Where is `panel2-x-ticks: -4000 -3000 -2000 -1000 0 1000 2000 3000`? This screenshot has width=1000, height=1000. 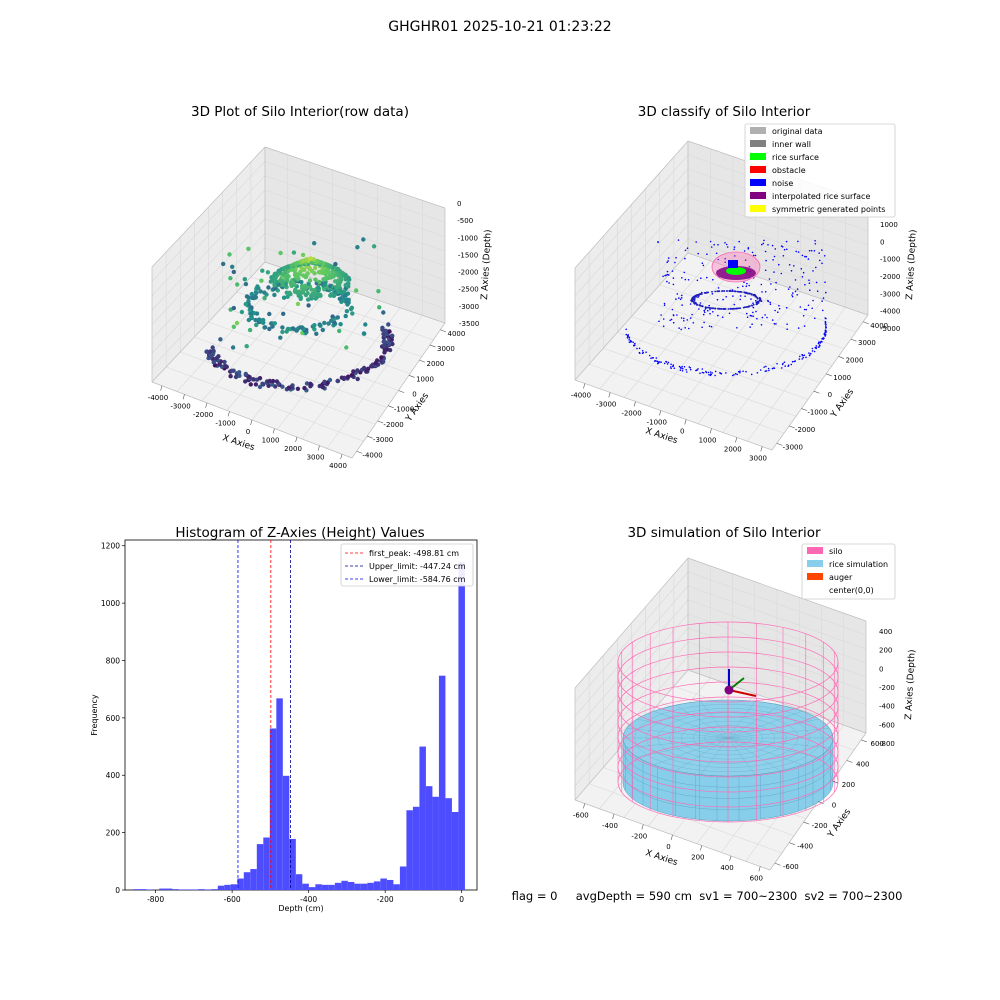
panel2-x-ticks: -4000 -3000 -2000 -1000 0 1000 2000 3000 is located at coordinates (669, 423).